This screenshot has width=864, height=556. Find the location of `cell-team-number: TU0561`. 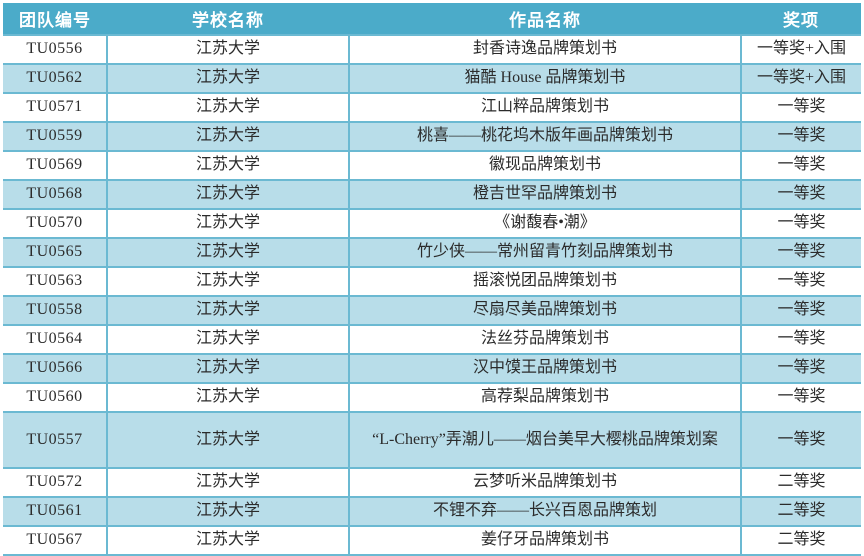

cell-team-number: TU0561 is located at coordinates (55, 511).